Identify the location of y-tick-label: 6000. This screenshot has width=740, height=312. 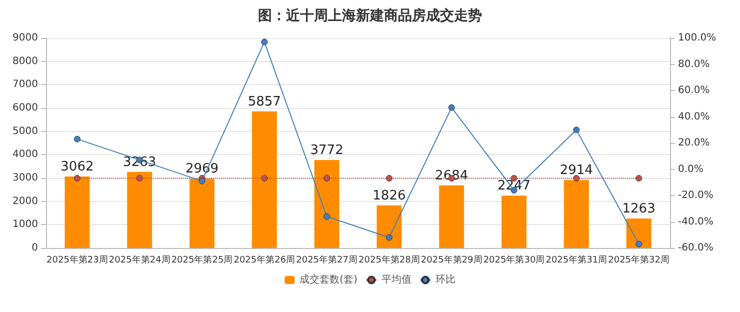
(25, 108).